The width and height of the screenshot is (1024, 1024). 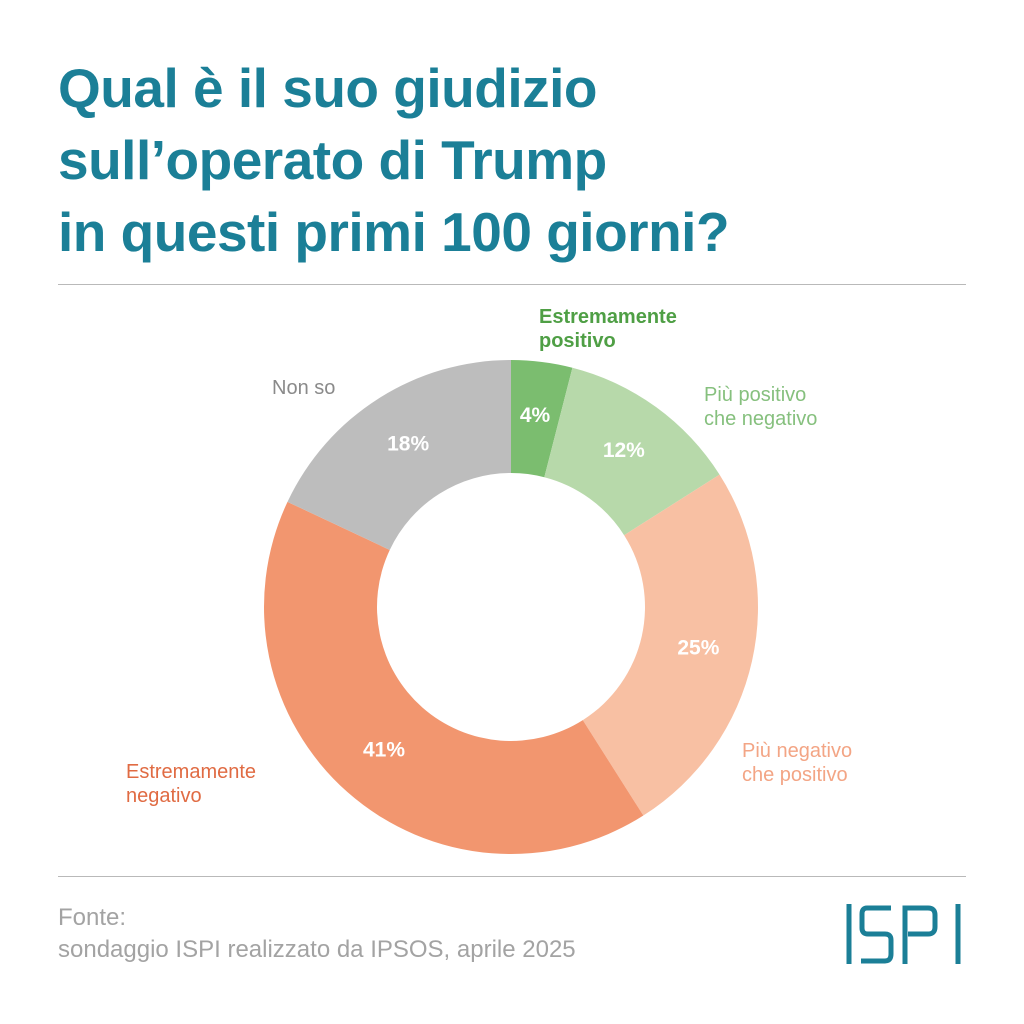 I want to click on slice-value-non-so: 18%, so click(x=408, y=443).